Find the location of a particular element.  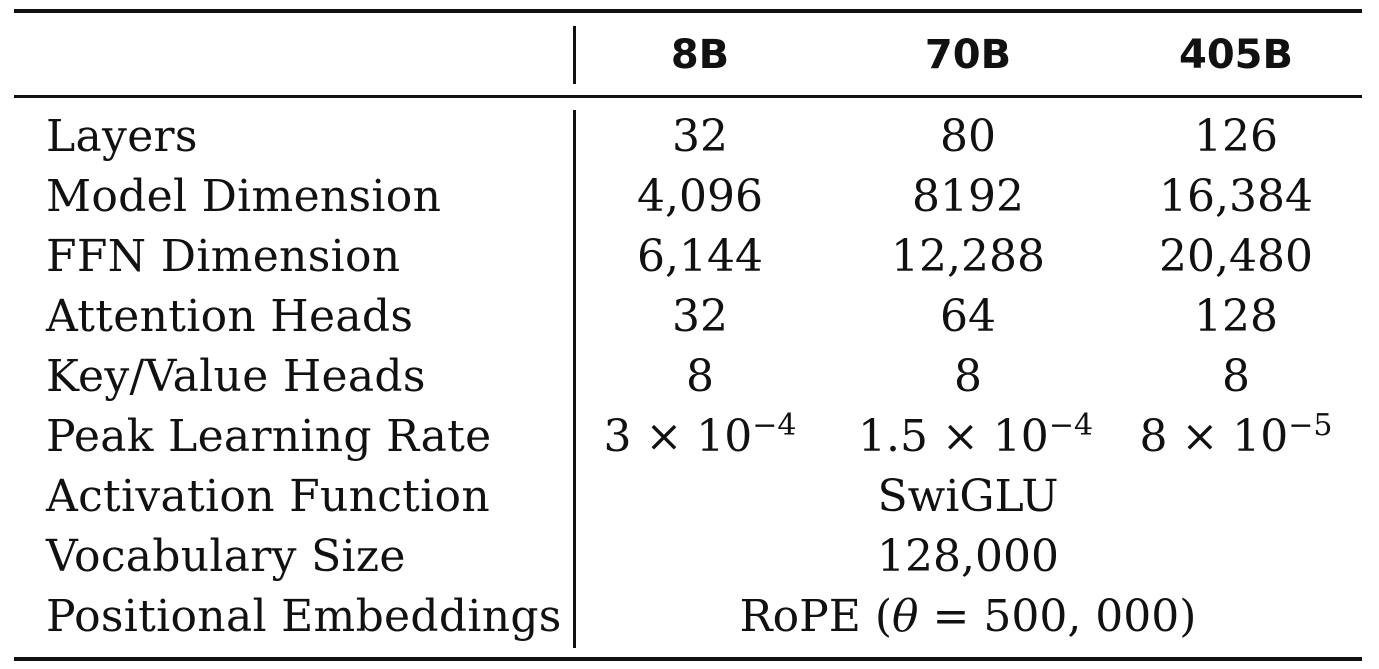

table-top-rule is located at coordinates (688, 11).